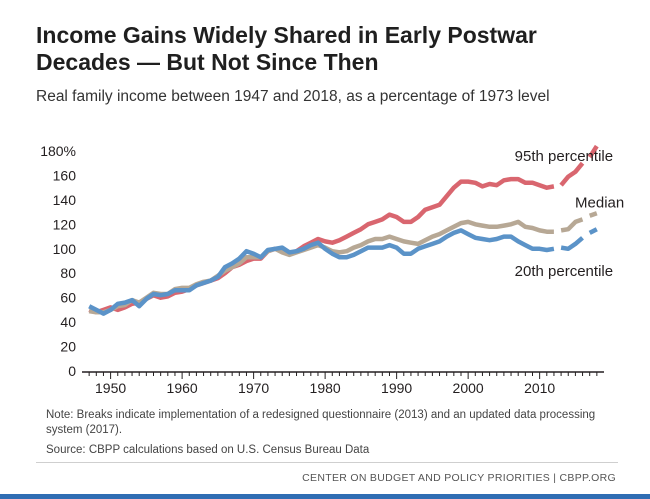 The image size is (650, 499). What do you see at coordinates (599, 202) in the screenshot?
I see `series-label: Median` at bounding box center [599, 202].